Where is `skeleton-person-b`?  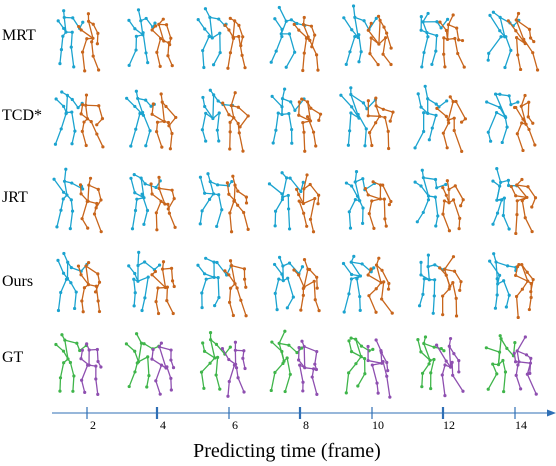 skeleton-person-b is located at coordinates (310, 125).